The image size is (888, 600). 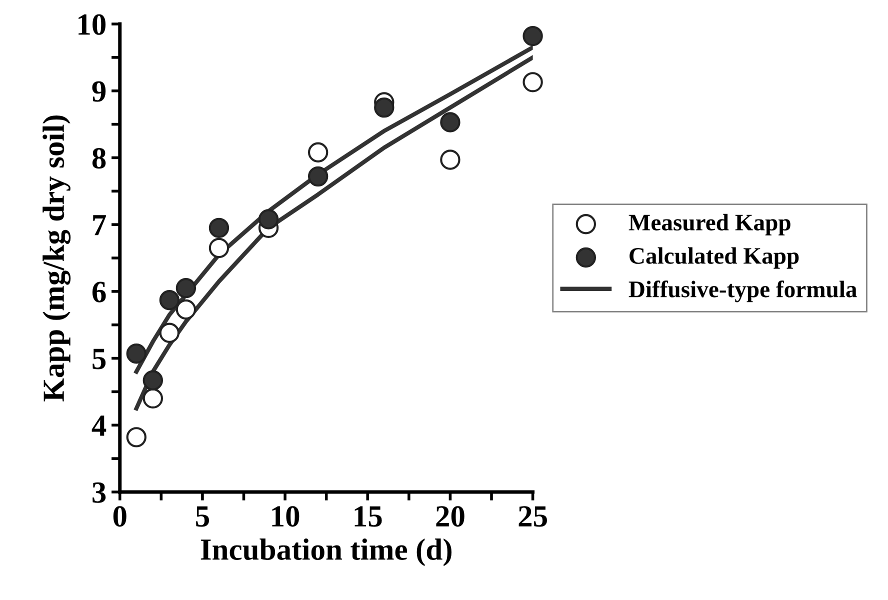 What do you see at coordinates (742, 291) in the screenshot?
I see `legend-label: Diffusive-type formula` at bounding box center [742, 291].